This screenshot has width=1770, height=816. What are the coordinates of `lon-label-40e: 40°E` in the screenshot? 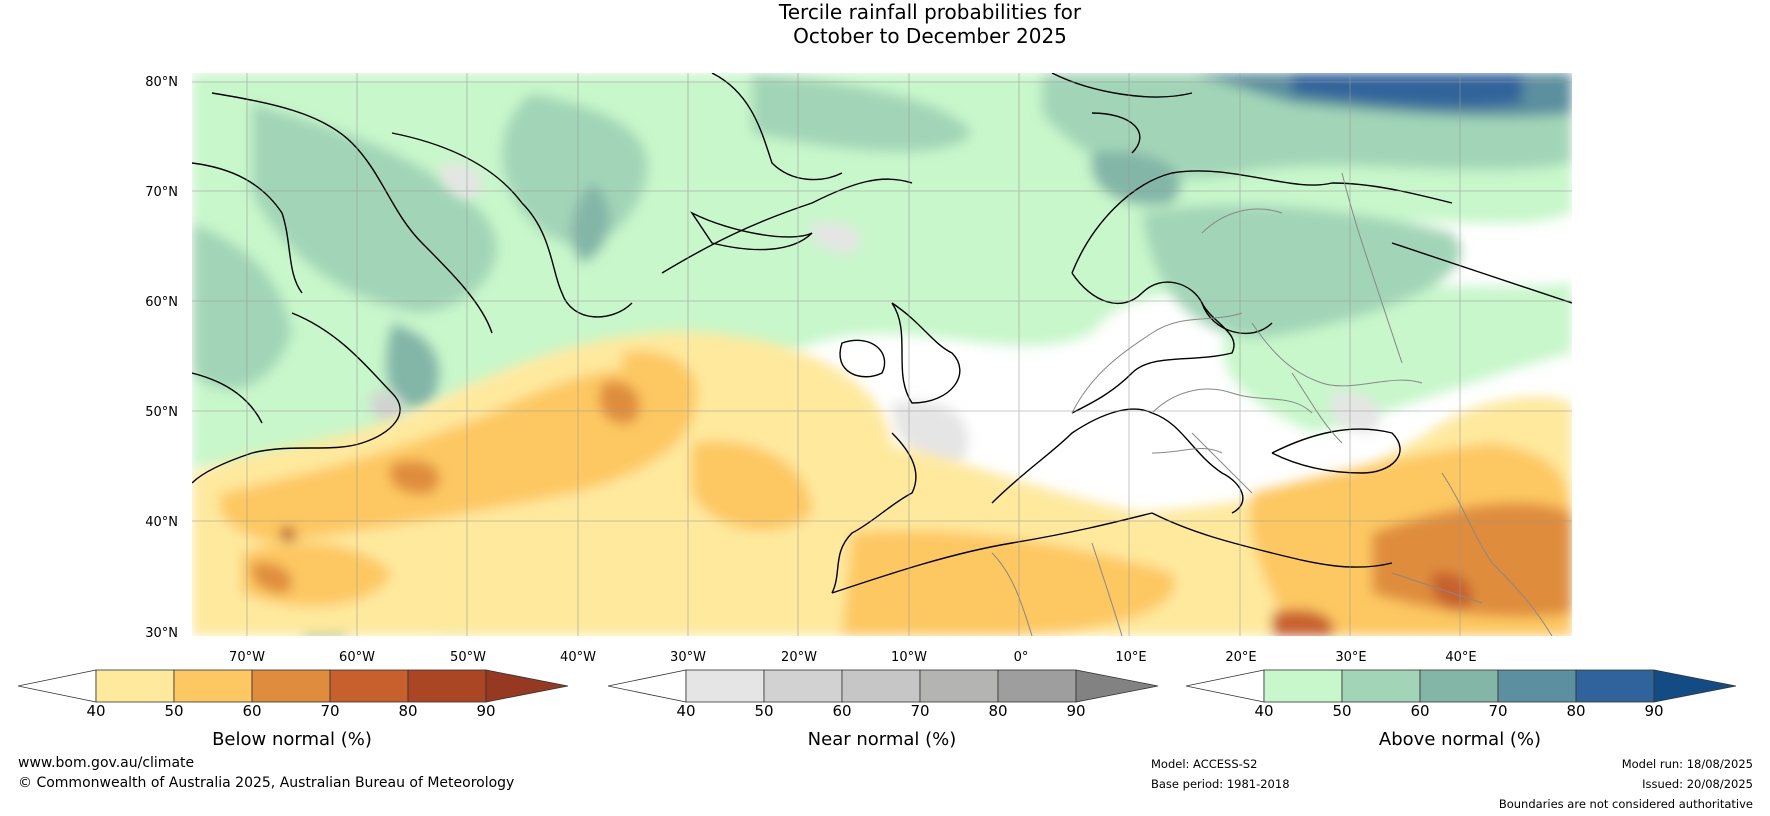 It's located at (1461, 657).